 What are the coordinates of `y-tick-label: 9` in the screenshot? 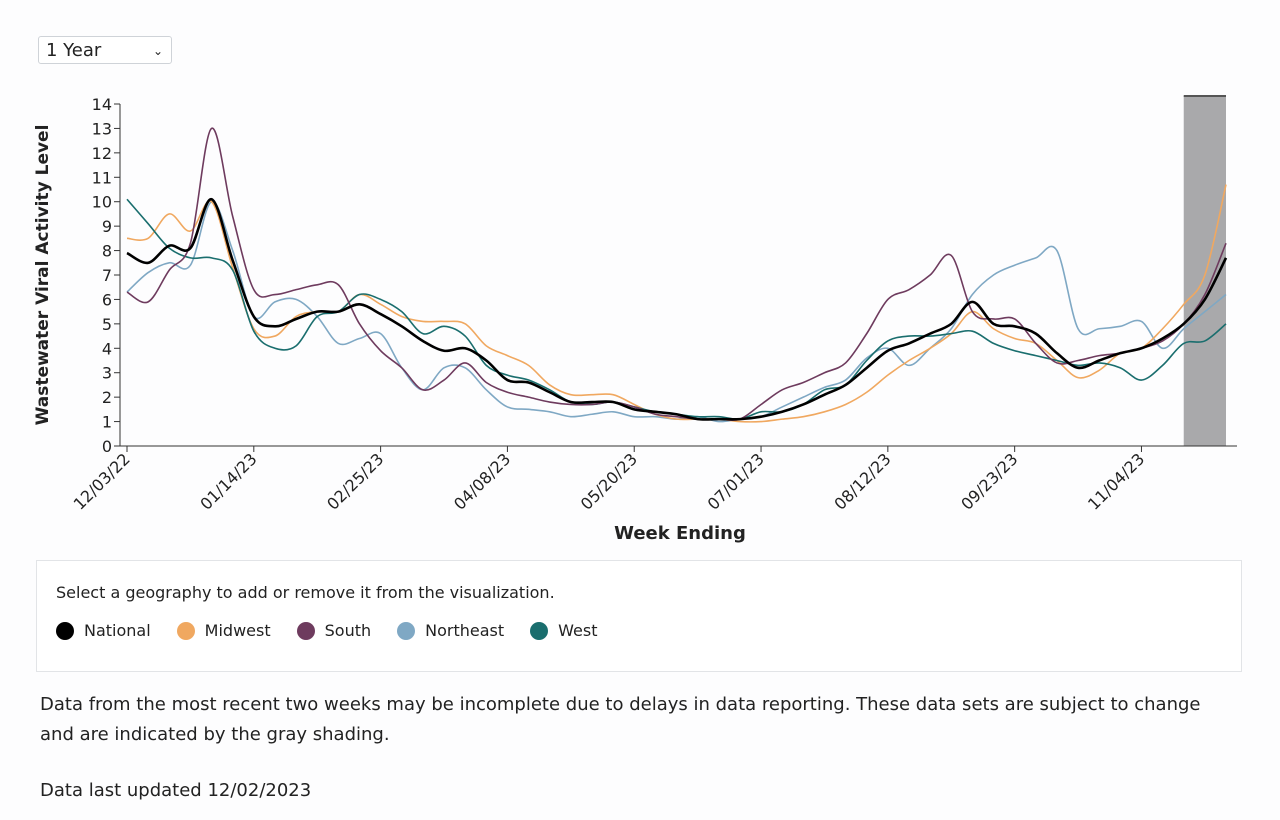 It's located at (107, 226).